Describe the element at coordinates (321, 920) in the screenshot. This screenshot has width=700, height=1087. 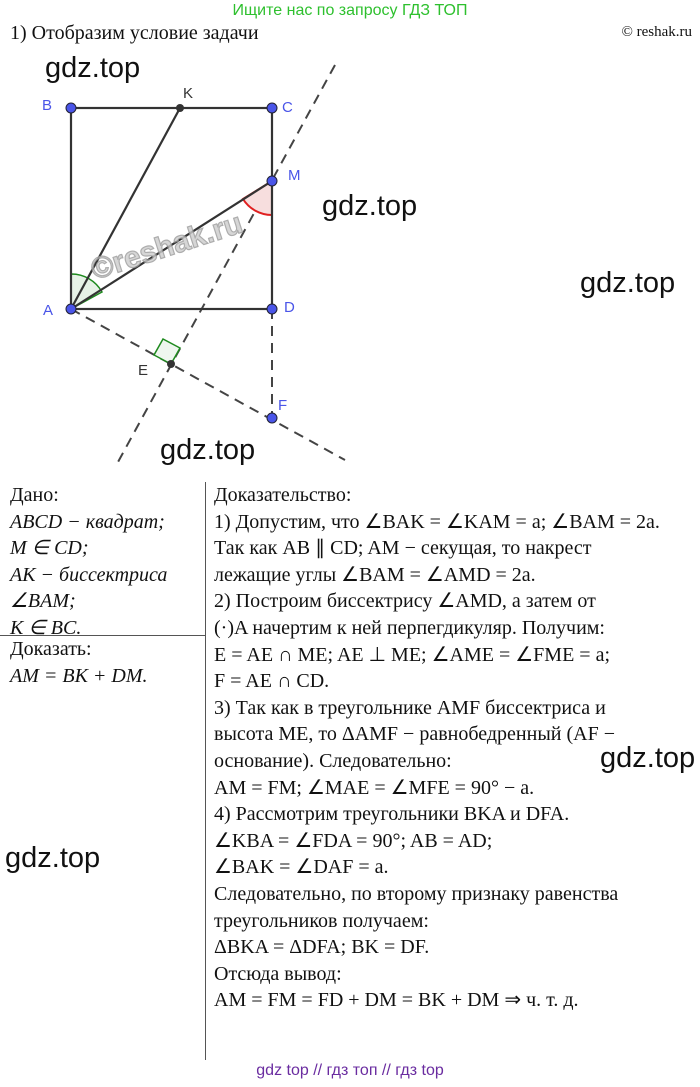
I see `proof-line: треугольников получаем:` at that location.